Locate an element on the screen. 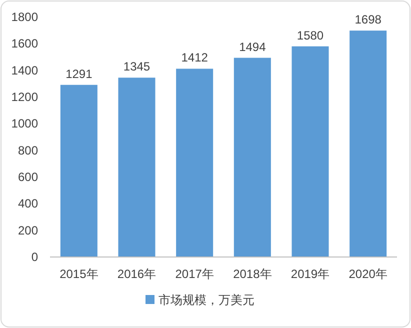  data-label: 1291 is located at coordinates (79, 73).